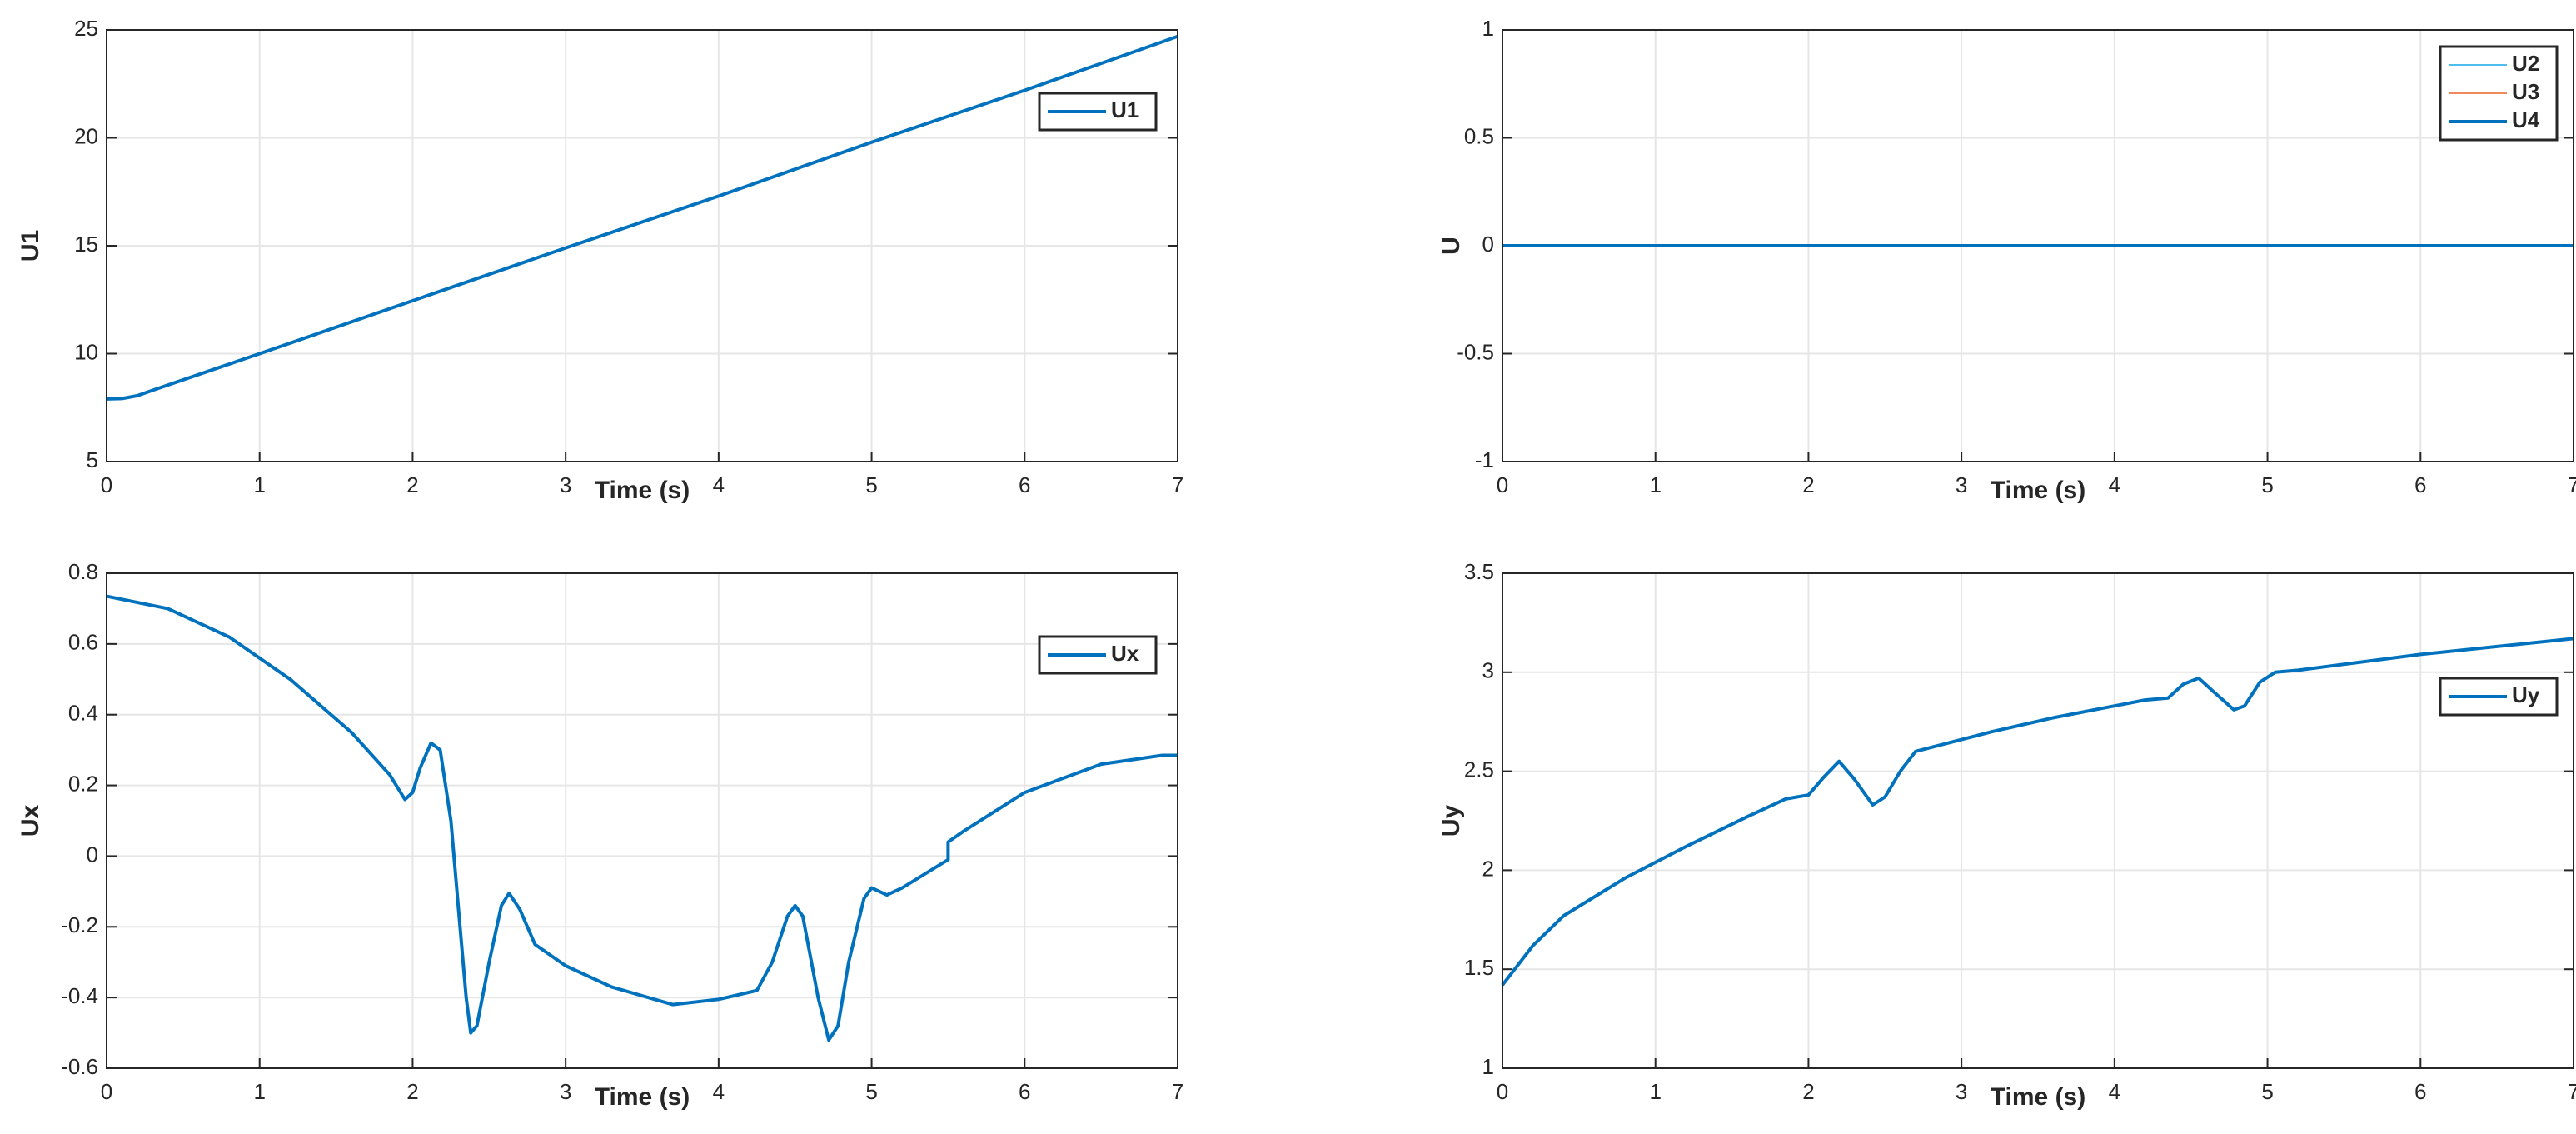  I want to click on y-tick-label: 0.4, so click(83, 713).